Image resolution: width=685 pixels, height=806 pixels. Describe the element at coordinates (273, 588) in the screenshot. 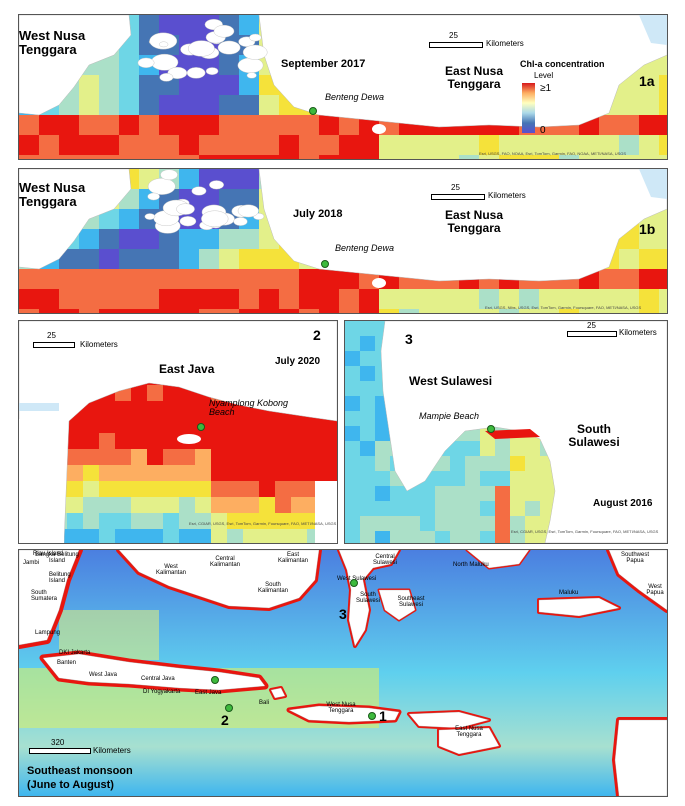

I see `place-label: South Kalimantan` at that location.